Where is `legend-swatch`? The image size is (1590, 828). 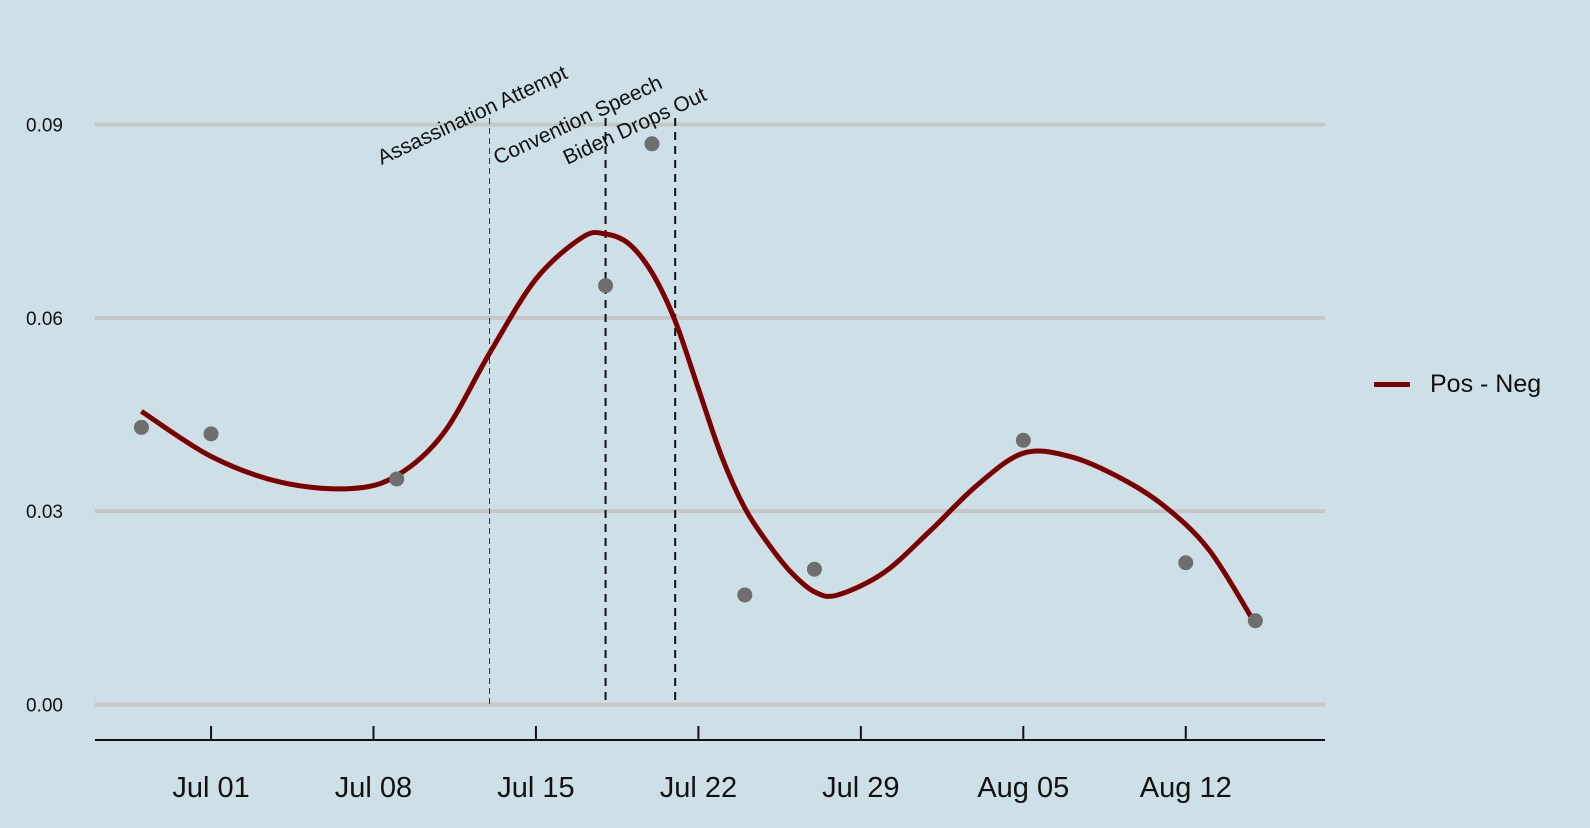
legend-swatch is located at coordinates (1392, 384).